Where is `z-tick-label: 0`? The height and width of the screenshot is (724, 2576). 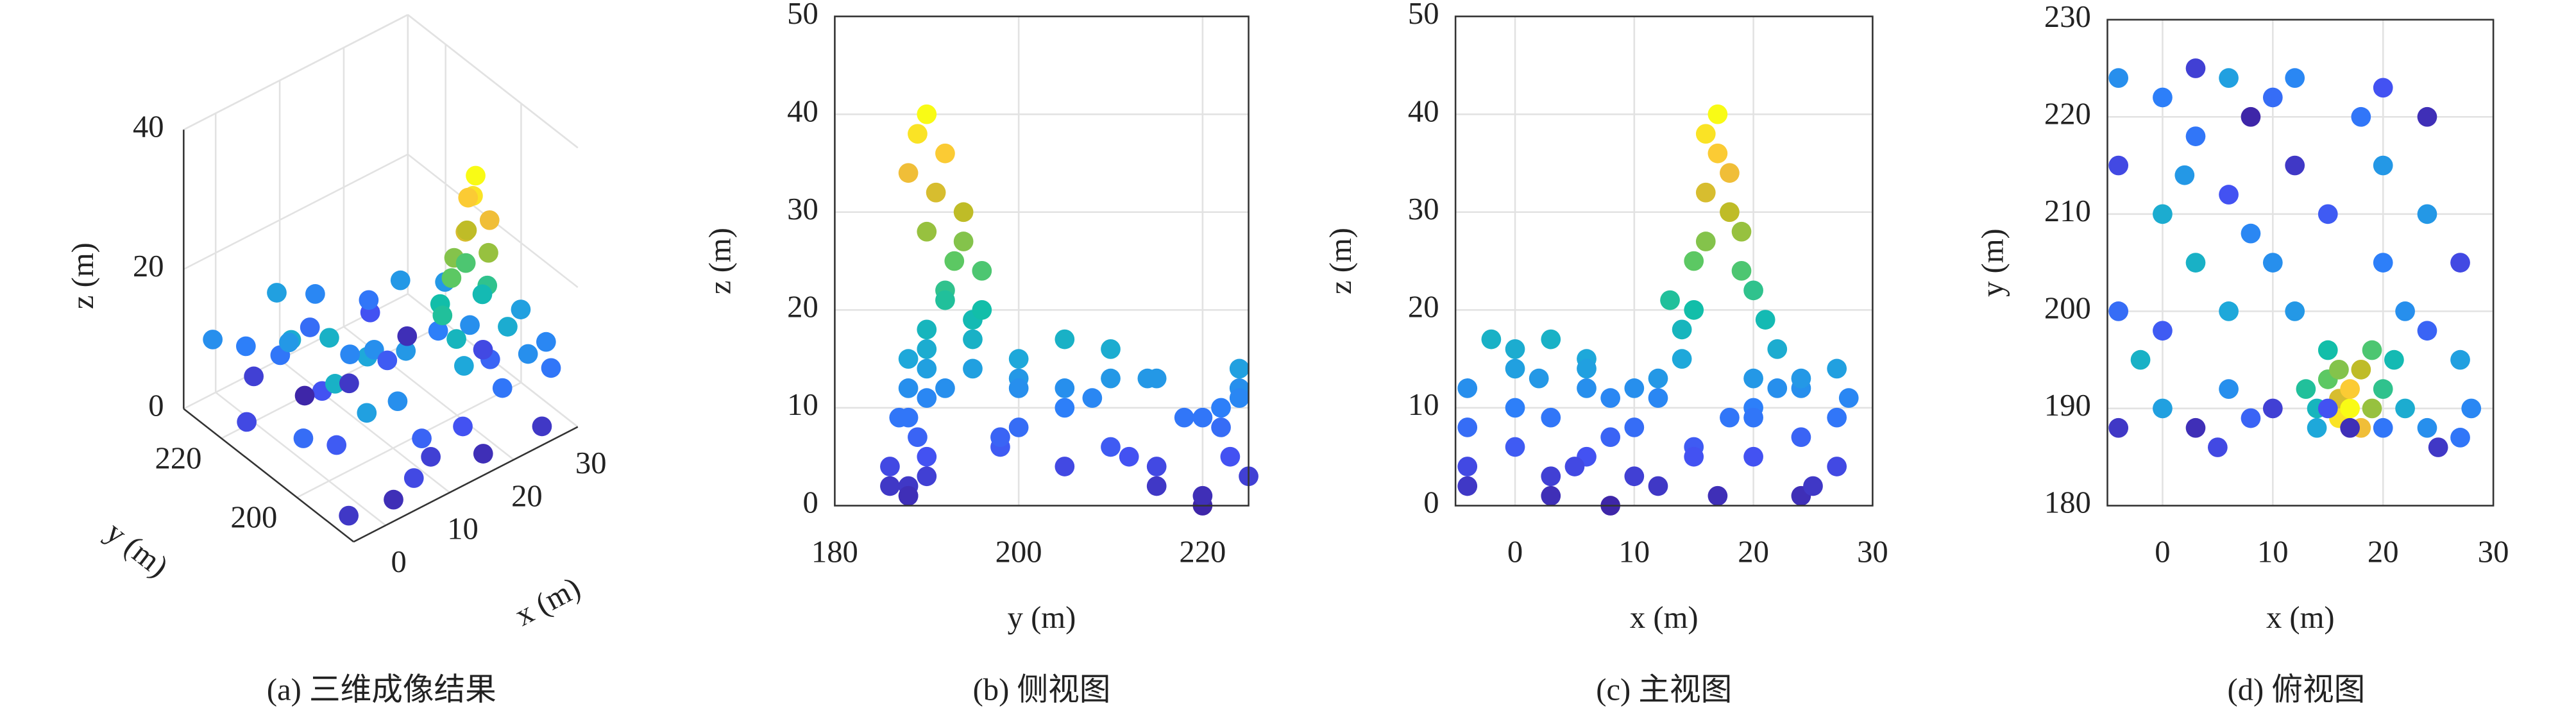
z-tick-label: 0 is located at coordinates (156, 406).